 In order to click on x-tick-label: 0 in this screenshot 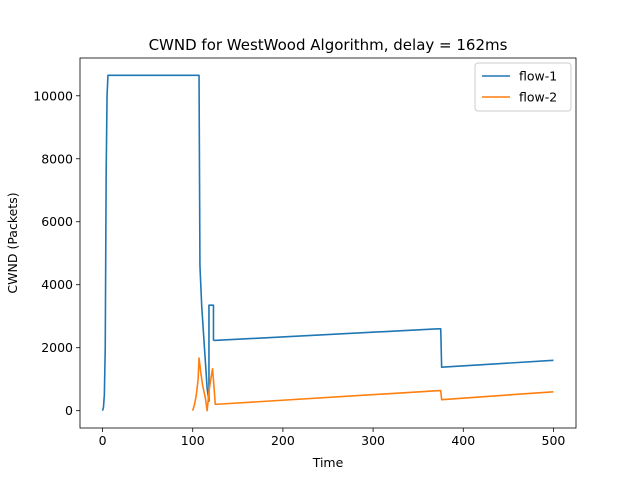, I will do `click(103, 440)`.